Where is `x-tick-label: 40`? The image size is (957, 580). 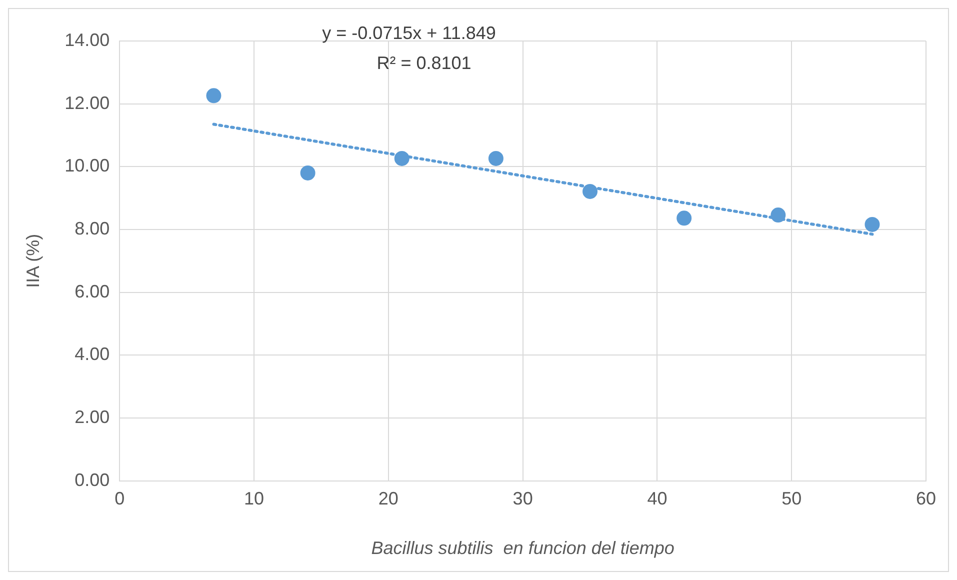
x-tick-label: 40 is located at coordinates (657, 498).